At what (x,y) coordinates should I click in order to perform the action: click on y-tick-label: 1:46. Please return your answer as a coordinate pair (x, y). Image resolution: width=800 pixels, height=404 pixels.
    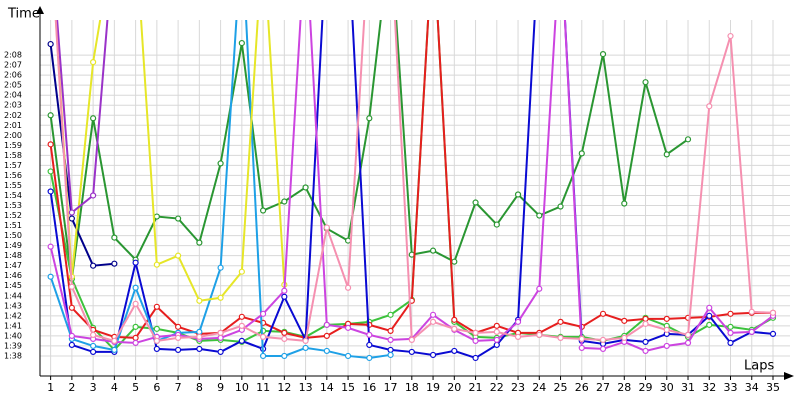
    Looking at the image, I should click on (13, 275).